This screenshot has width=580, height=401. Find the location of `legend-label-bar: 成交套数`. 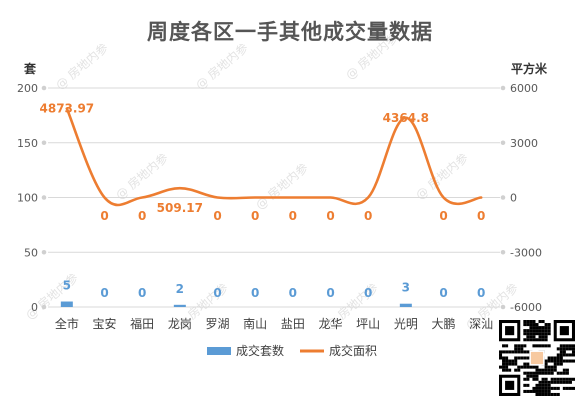

legend-label-bar: 成交套数 is located at coordinates (260, 350).